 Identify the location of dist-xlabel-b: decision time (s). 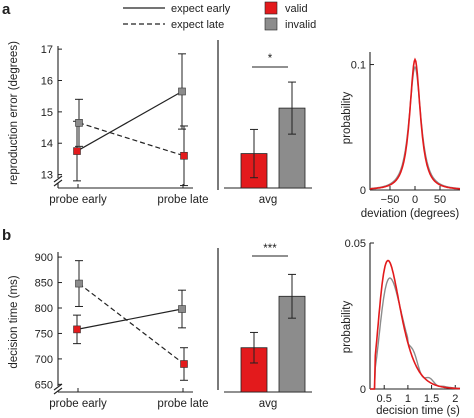
(418, 411).